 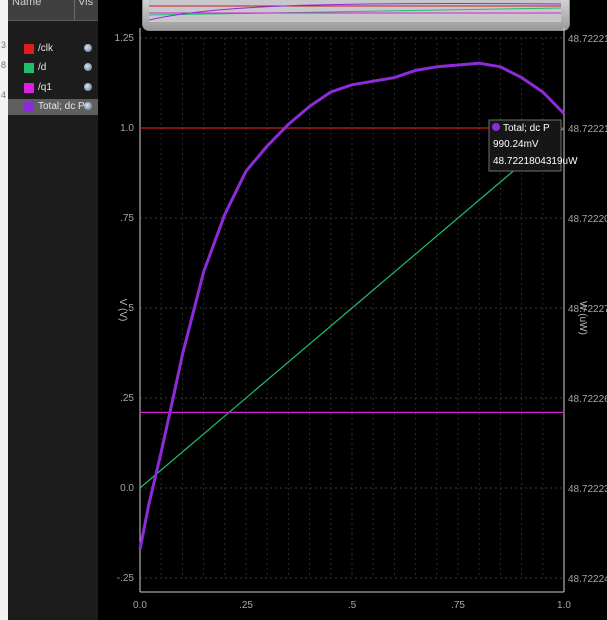 I want to click on cursor-series-label: Total; dc P, so click(x=526, y=128).